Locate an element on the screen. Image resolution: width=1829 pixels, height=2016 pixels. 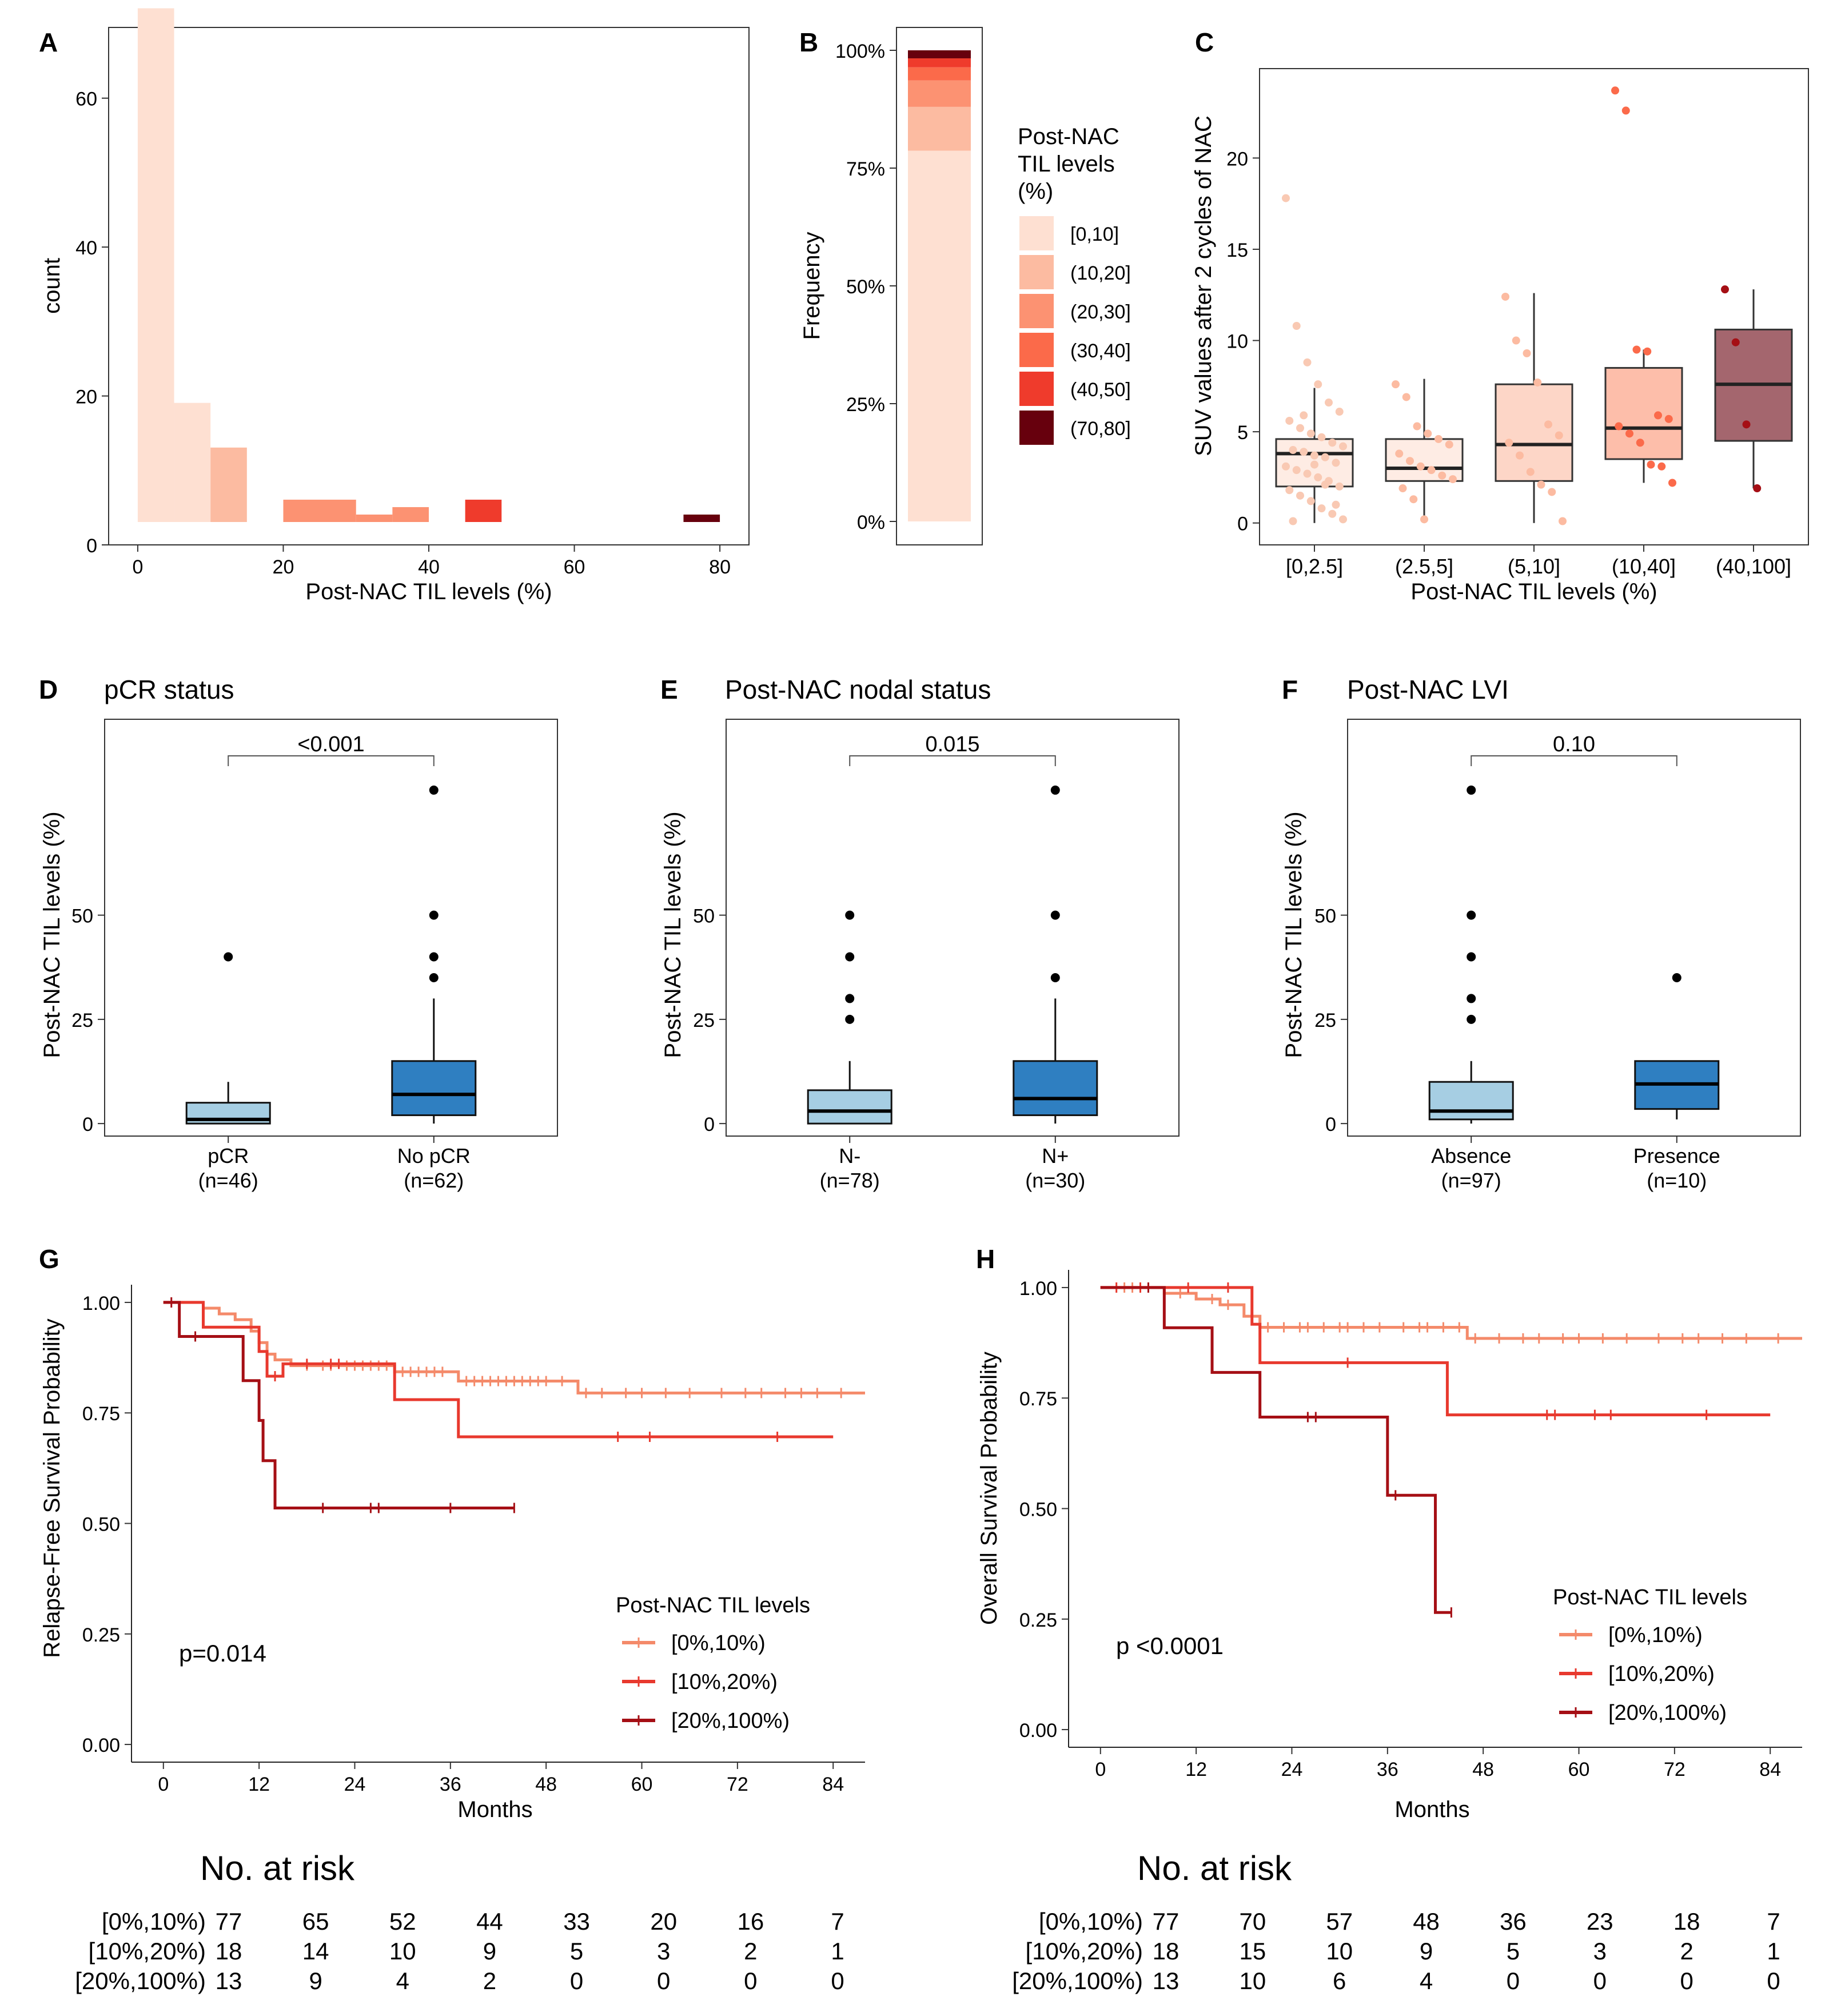
panel-a-xtick-label: 40 is located at coordinates (429, 567).